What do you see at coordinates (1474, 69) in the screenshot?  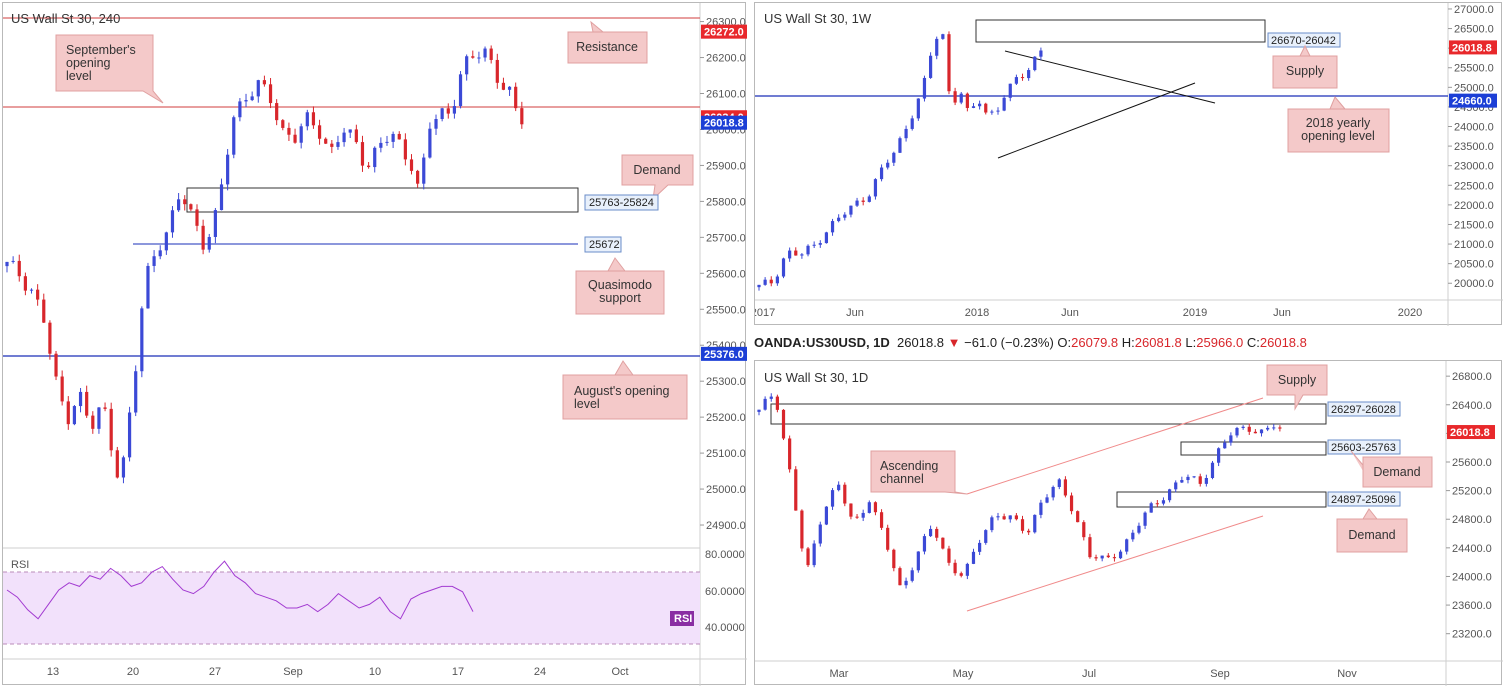 I see `y-tick-label: 25500.0` at bounding box center [1474, 69].